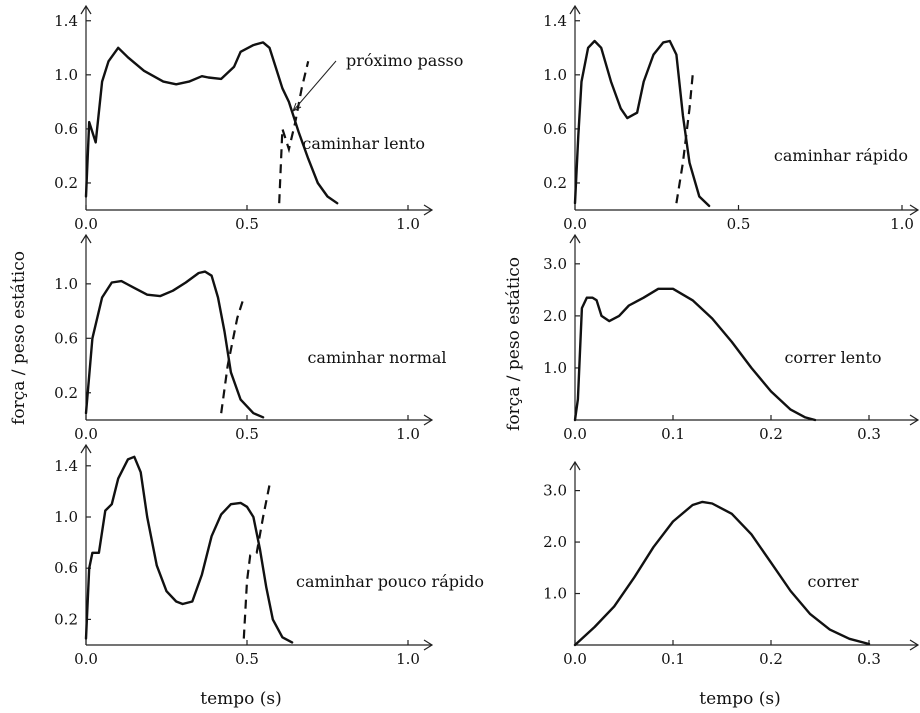 Image resolution: width=920 pixels, height=713 pixels. What do you see at coordinates (390, 581) in the screenshot?
I see `panel-label: caminhar pouco rápido` at bounding box center [390, 581].